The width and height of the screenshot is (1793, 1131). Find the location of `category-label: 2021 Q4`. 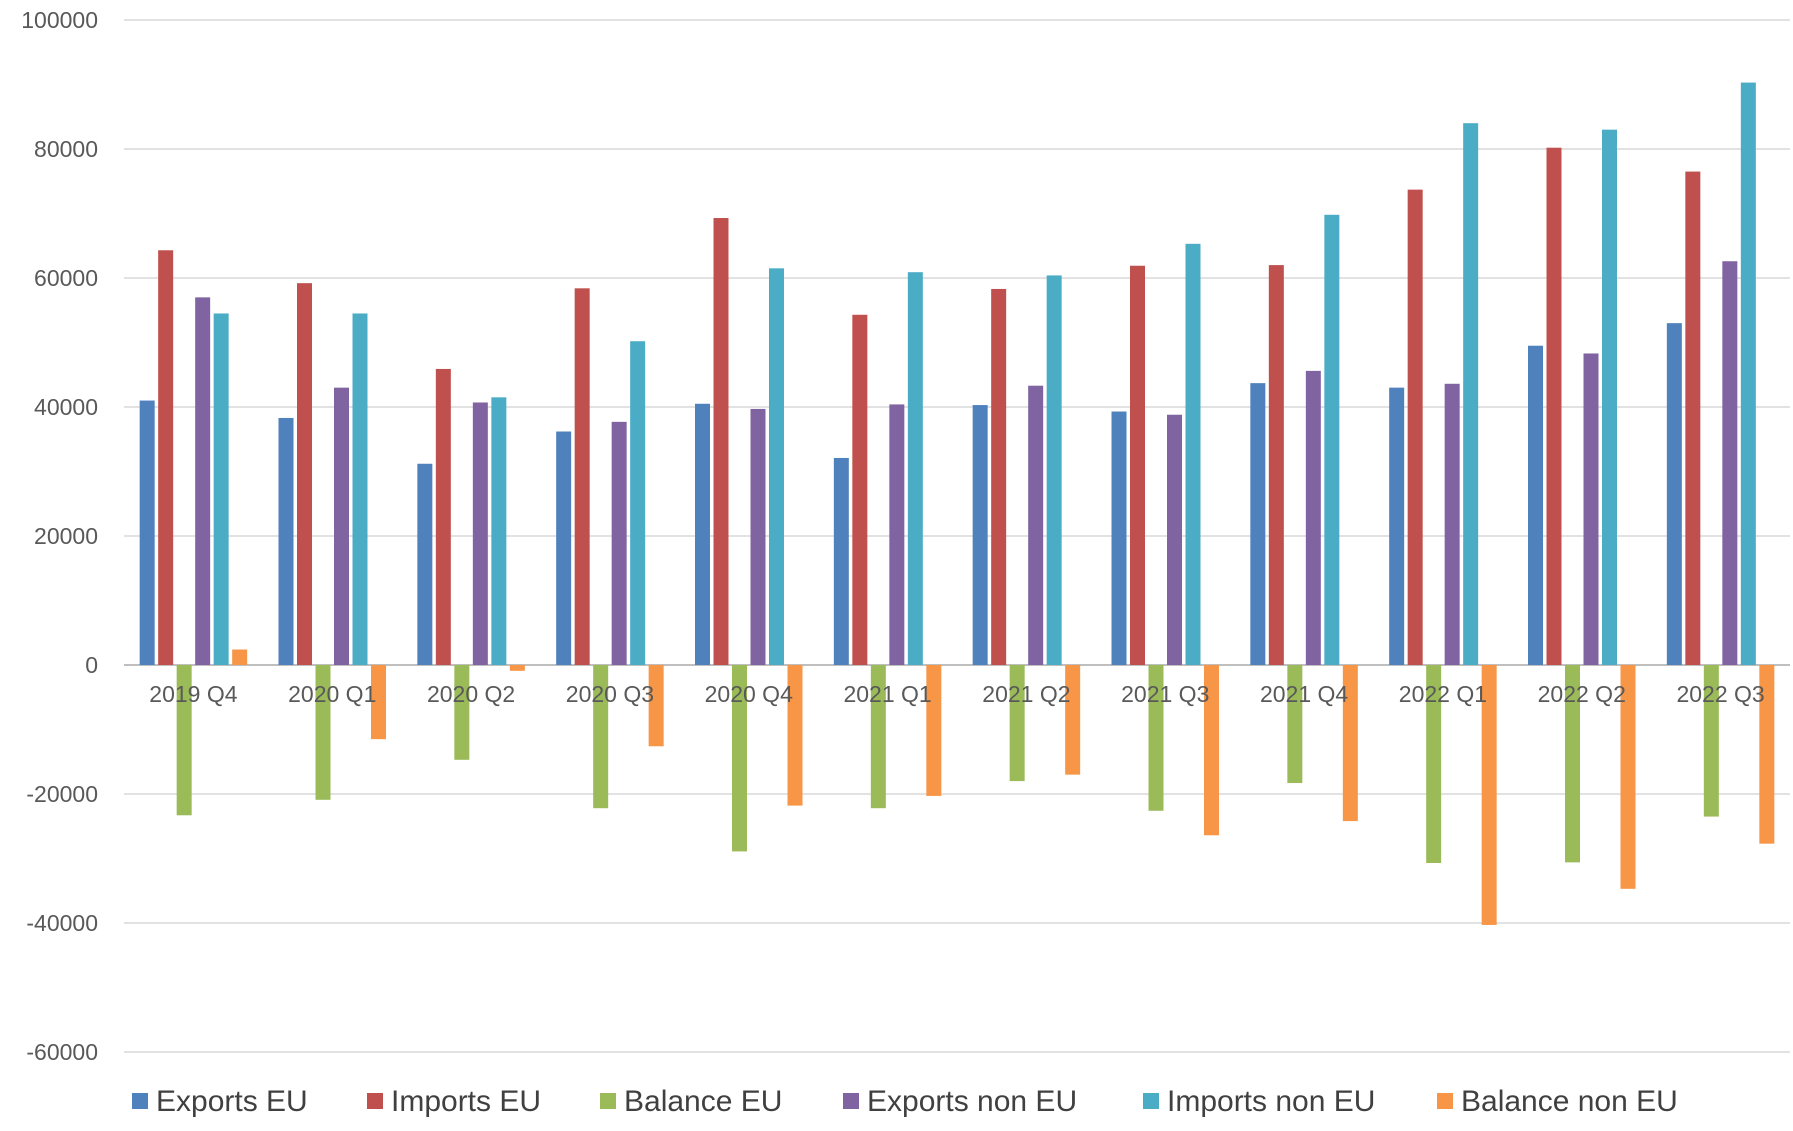

category-label: 2021 Q4 is located at coordinates (1304, 694).